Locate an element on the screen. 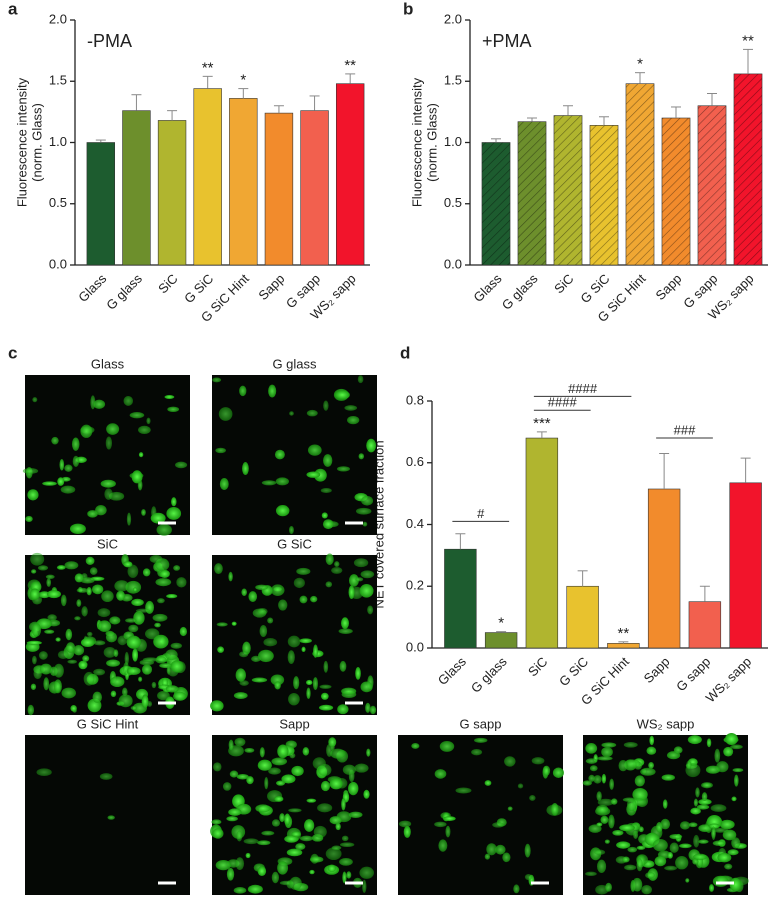 Image resolution: width=774 pixels, height=900 pixels. x-tick-label: G glass is located at coordinates (489, 675).